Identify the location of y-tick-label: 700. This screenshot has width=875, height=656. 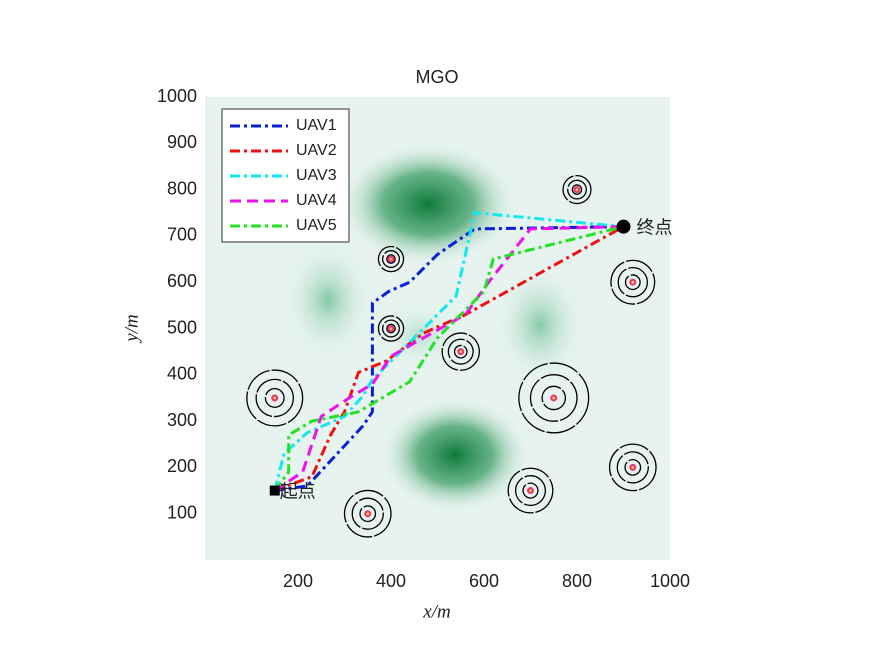
(182, 235).